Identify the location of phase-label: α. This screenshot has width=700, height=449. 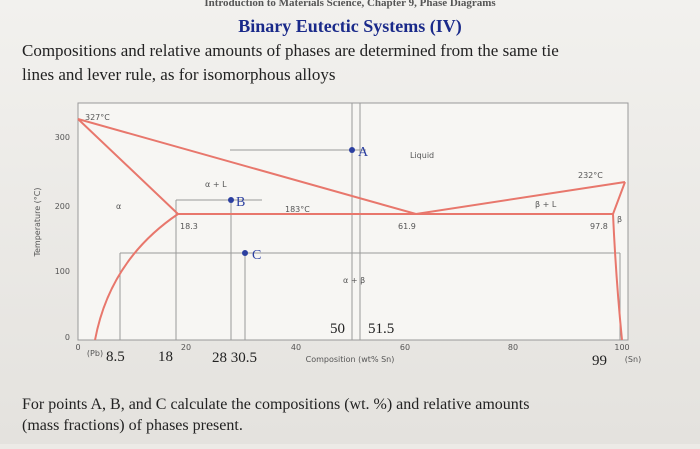
(118, 206).